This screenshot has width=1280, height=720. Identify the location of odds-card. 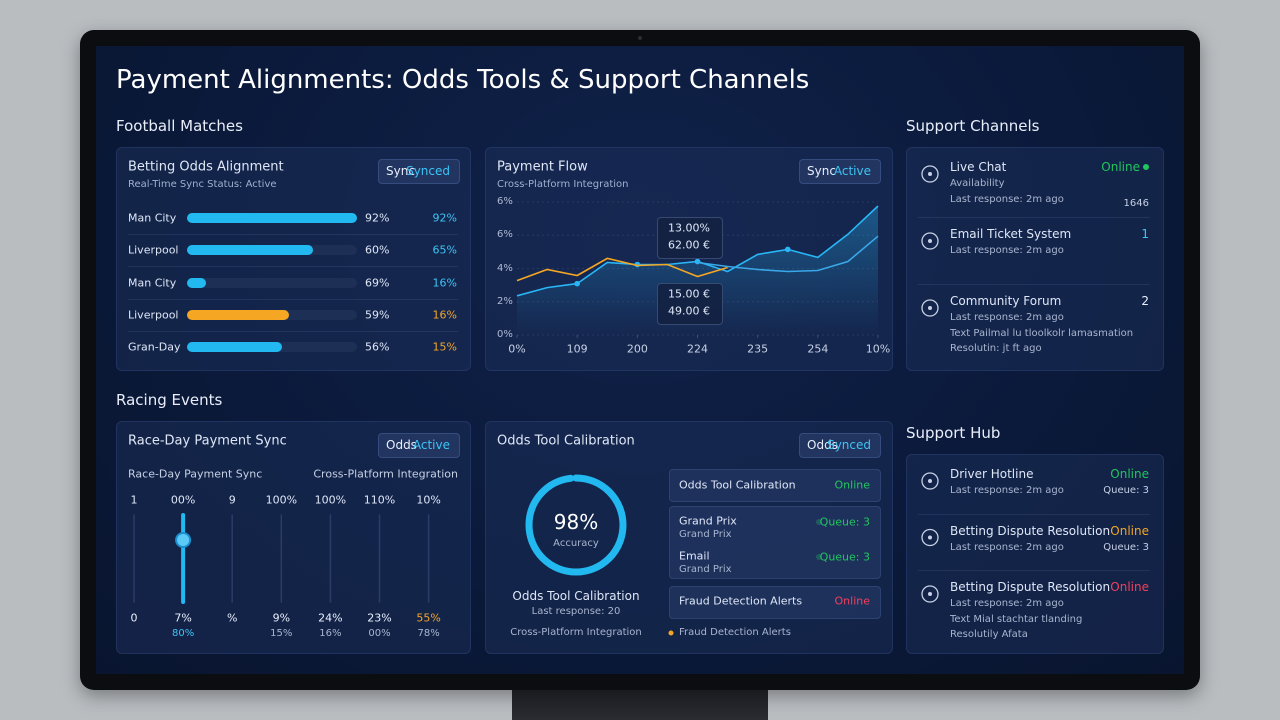
(293, 259).